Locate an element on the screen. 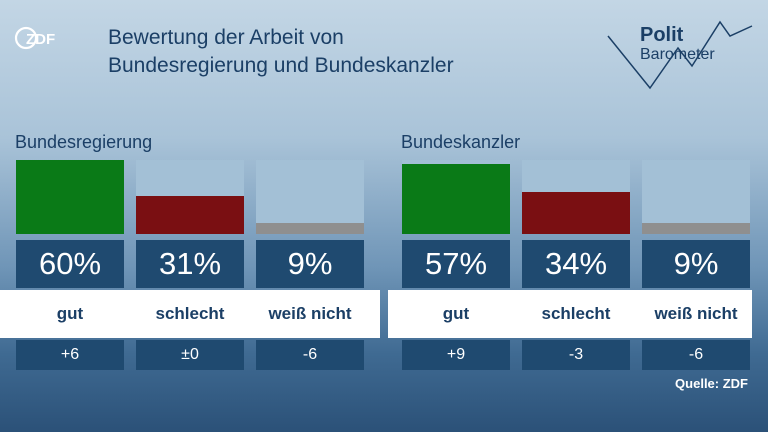 This screenshot has height=432, width=768. brand-line-1: Polit is located at coordinates (662, 35).